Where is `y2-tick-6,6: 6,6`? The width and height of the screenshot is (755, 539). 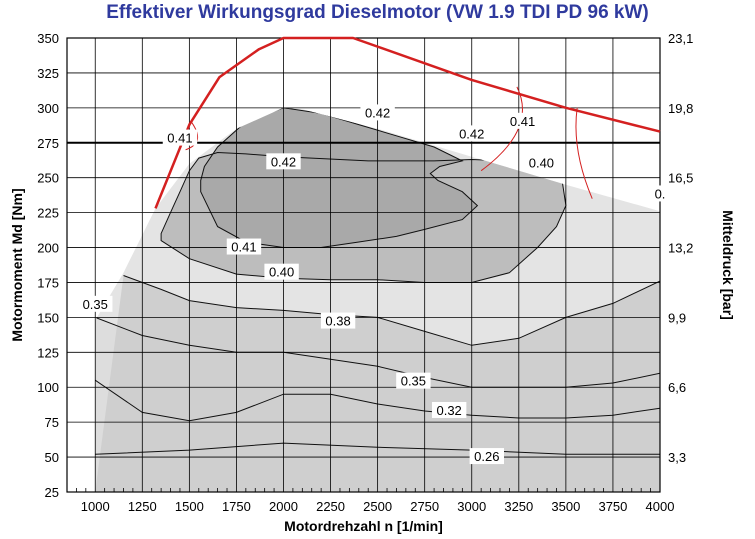
y2-tick-6,6: 6,6 is located at coordinates (677, 387).